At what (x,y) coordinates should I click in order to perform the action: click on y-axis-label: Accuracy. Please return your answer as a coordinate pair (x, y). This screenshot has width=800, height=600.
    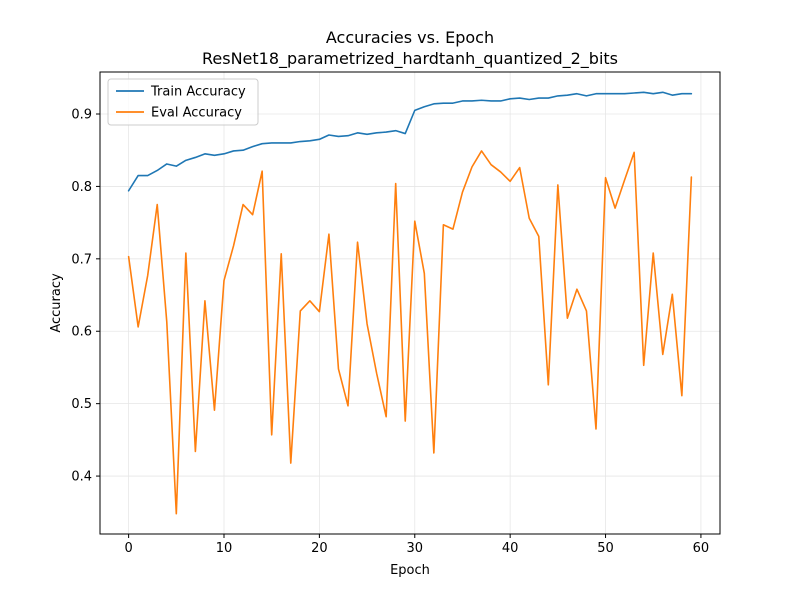
    Looking at the image, I should click on (56, 303).